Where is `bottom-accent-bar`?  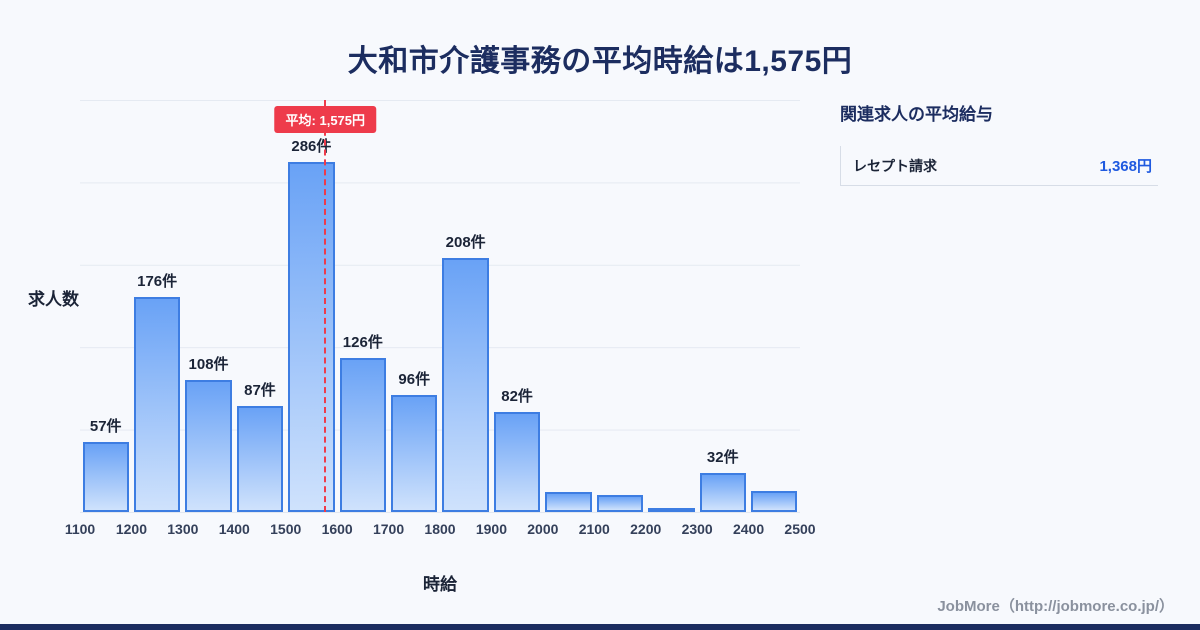 bottom-accent-bar is located at coordinates (600, 627).